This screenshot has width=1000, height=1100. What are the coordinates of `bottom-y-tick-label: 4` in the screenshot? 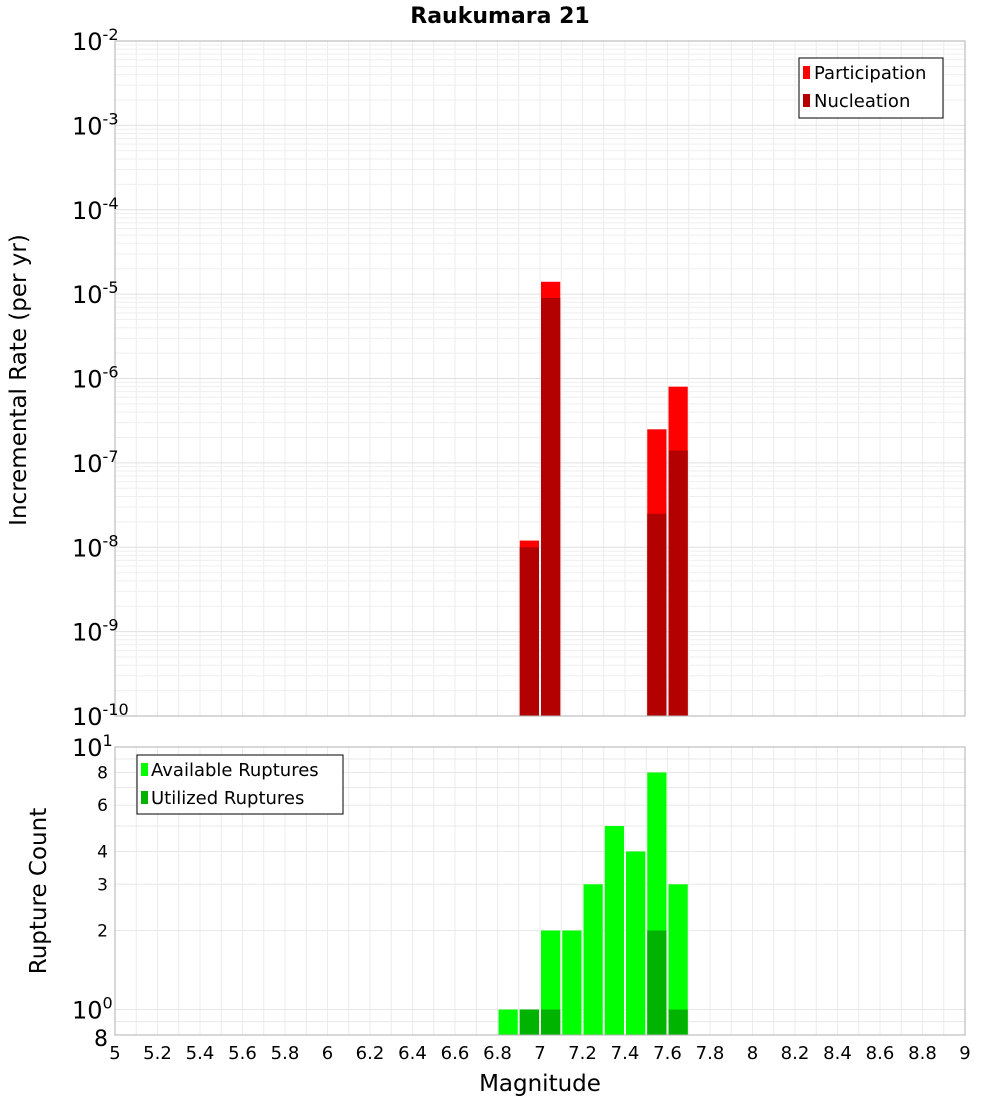 It's located at (102, 852).